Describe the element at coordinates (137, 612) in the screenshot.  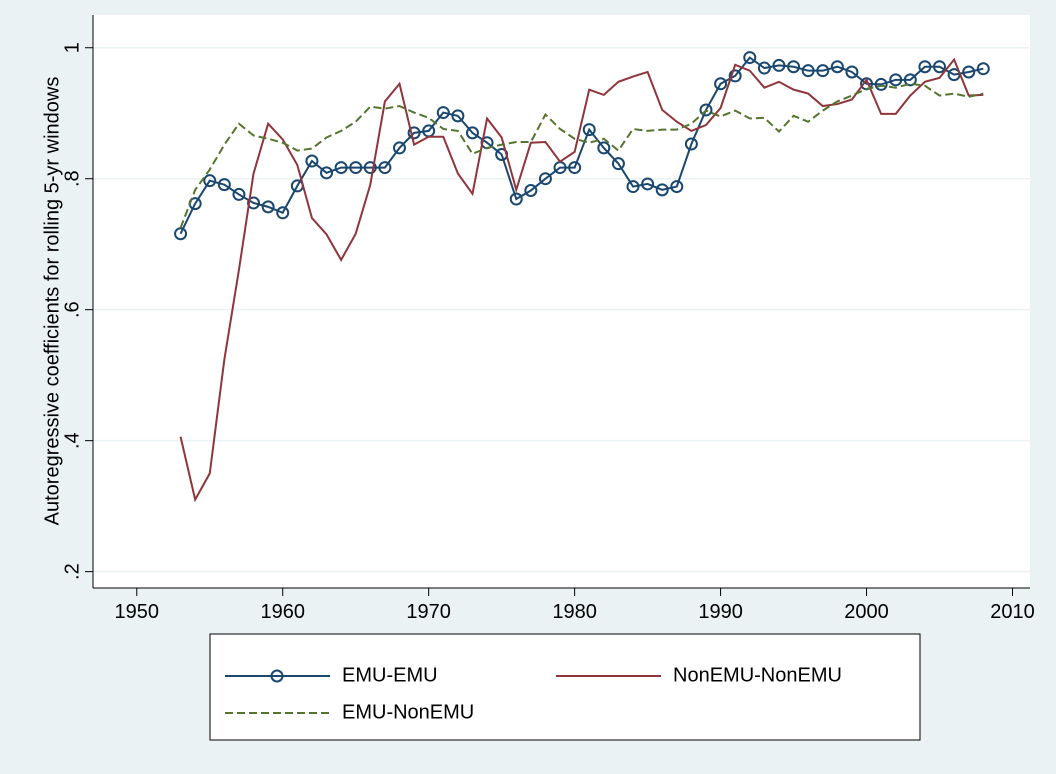
I see `x-tick-label: 1950` at that location.